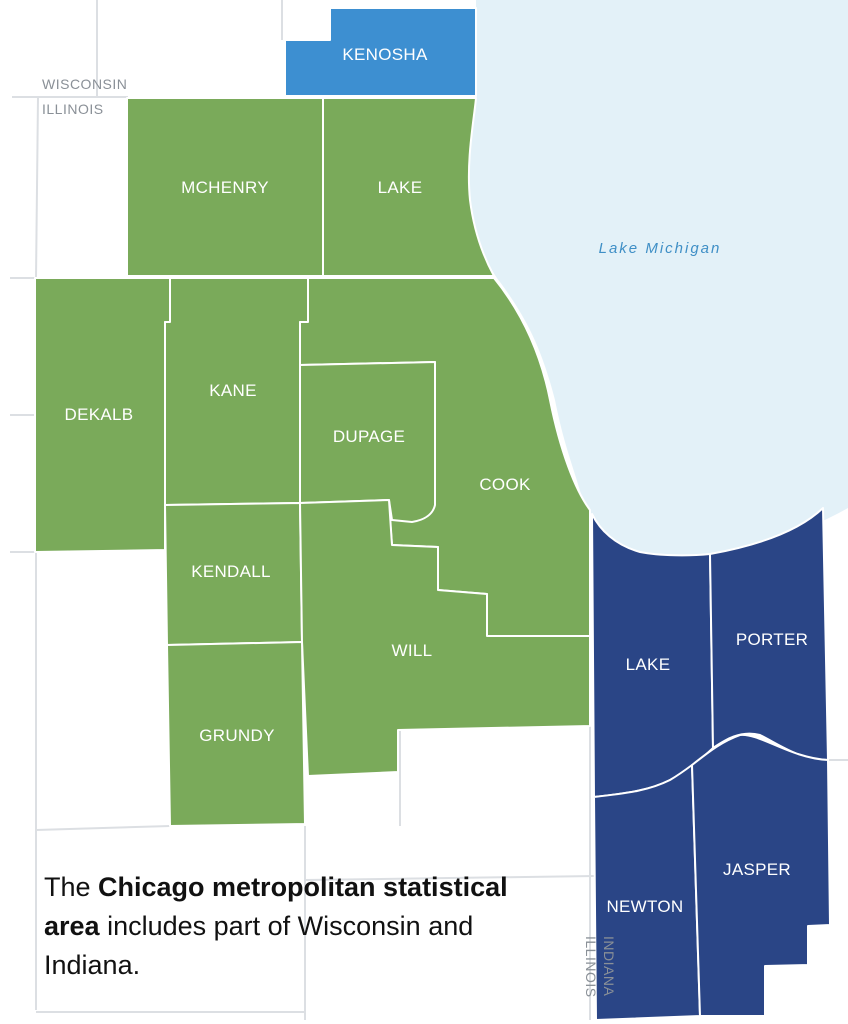  Describe the element at coordinates (259, 945) in the screenshot. I see `caption-post: includes part of Wisconsin and Indiana.` at that location.